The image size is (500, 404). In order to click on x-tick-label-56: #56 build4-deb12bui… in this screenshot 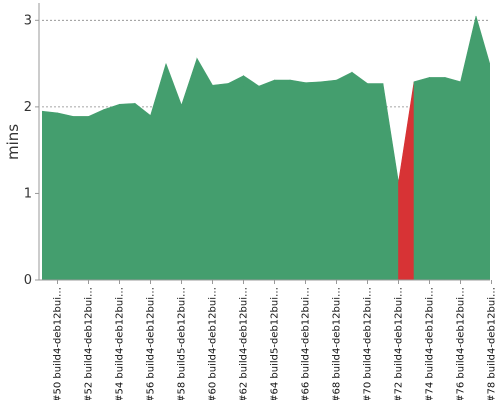, I will do `click(151, 343)`.